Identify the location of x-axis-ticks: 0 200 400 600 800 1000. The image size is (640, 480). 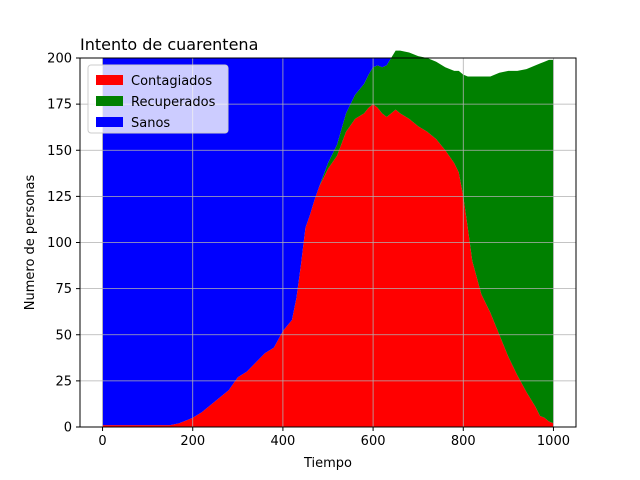
(334, 438).